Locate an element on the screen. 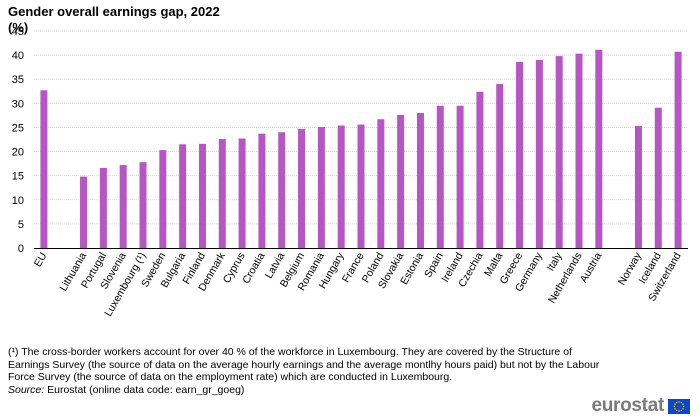 Image resolution: width=700 pixels, height=420 pixels. y-tick-label: 20 is located at coordinates (18, 153).